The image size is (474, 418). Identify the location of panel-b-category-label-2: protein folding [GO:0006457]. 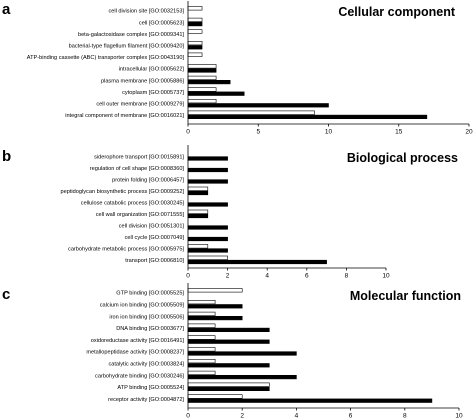
(148, 181).